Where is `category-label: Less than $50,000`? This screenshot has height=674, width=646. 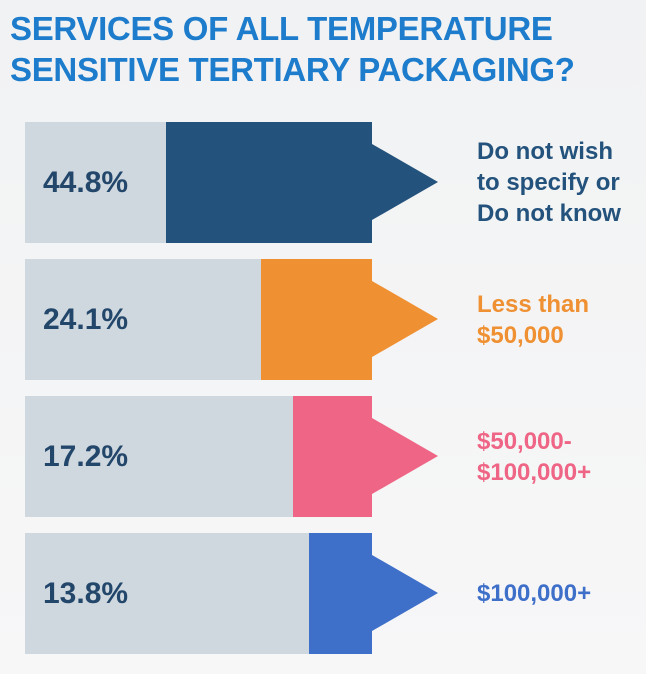 category-label: Less than $50,000 is located at coordinates (533, 319).